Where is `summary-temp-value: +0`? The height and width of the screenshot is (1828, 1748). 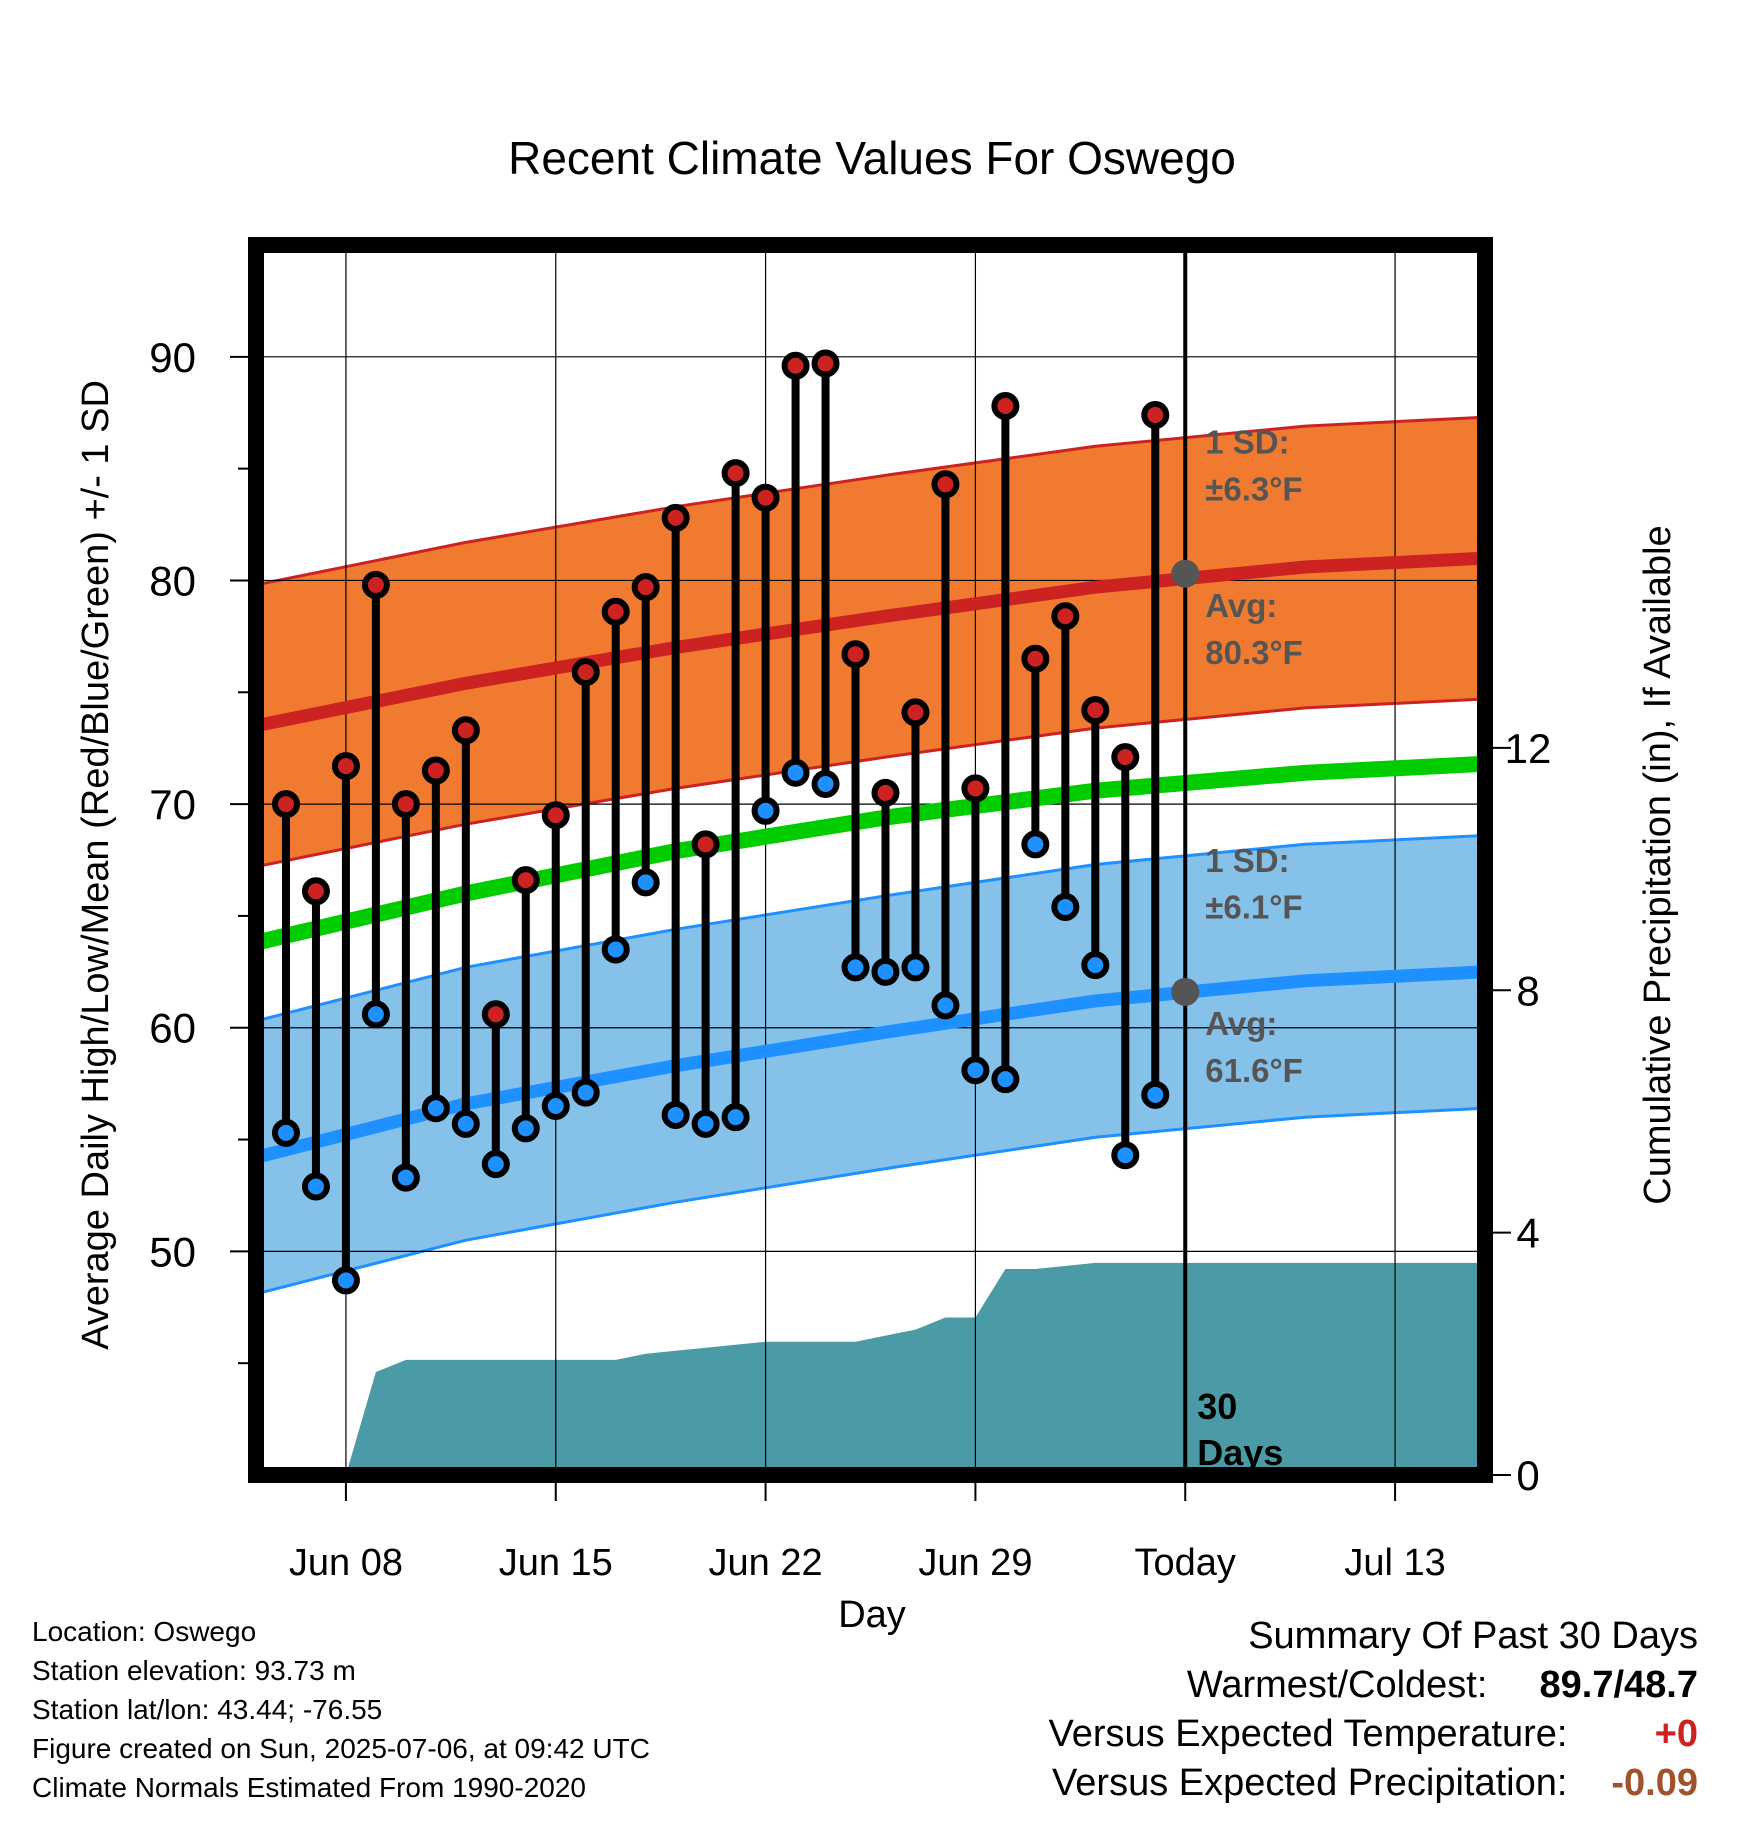
summary-temp-value: +0 is located at coordinates (1676, 1734).